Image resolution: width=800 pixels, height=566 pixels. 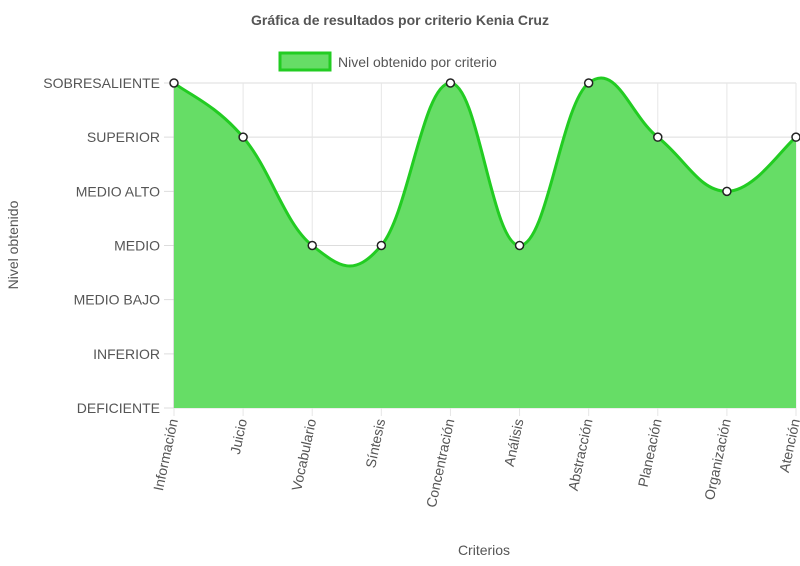 I want to click on x-tick-label: Planeación, so click(x=650, y=452).